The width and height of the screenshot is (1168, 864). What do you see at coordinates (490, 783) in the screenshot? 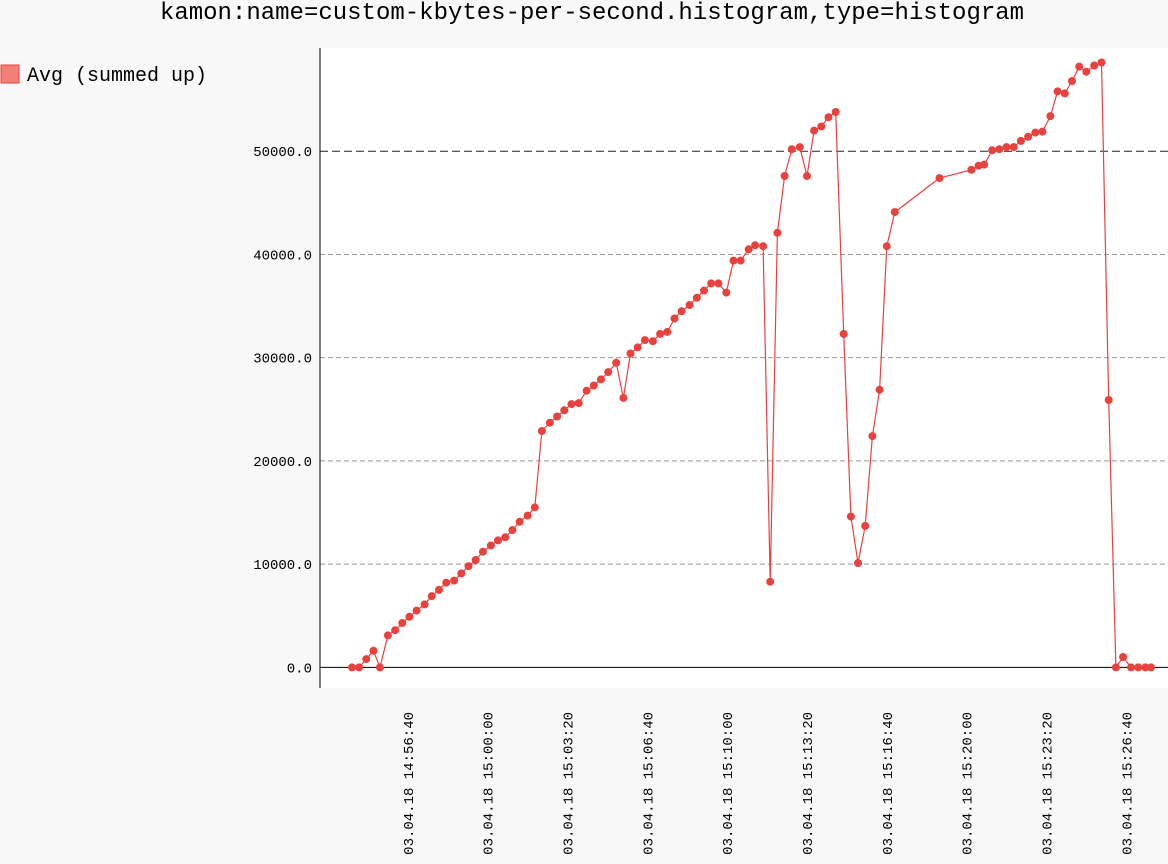
I see `x-tick-label: 03.04.18 15:00:00` at bounding box center [490, 783].